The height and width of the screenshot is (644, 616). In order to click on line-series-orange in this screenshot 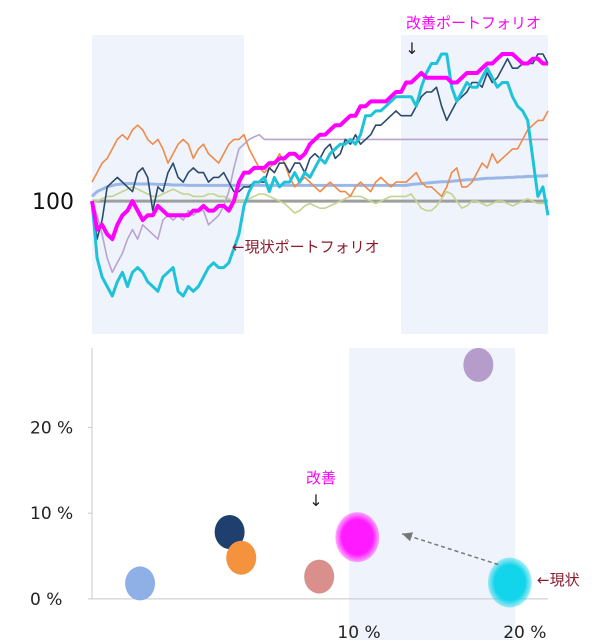, I will do `click(320, 154)`.